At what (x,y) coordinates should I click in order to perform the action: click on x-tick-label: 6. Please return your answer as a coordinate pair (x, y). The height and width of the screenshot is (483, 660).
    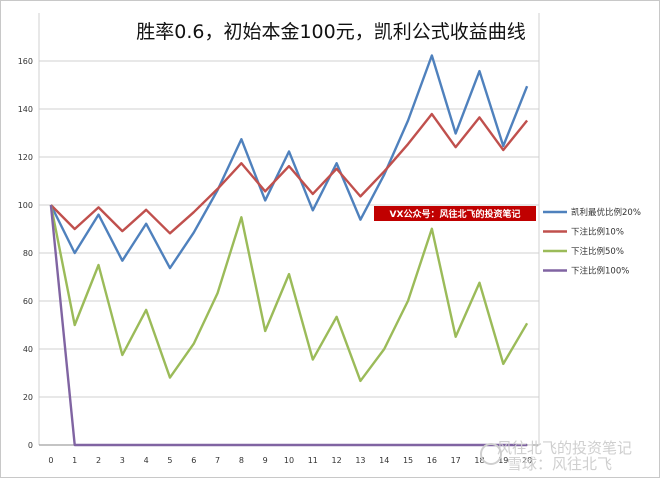
    Looking at the image, I should click on (193, 460).